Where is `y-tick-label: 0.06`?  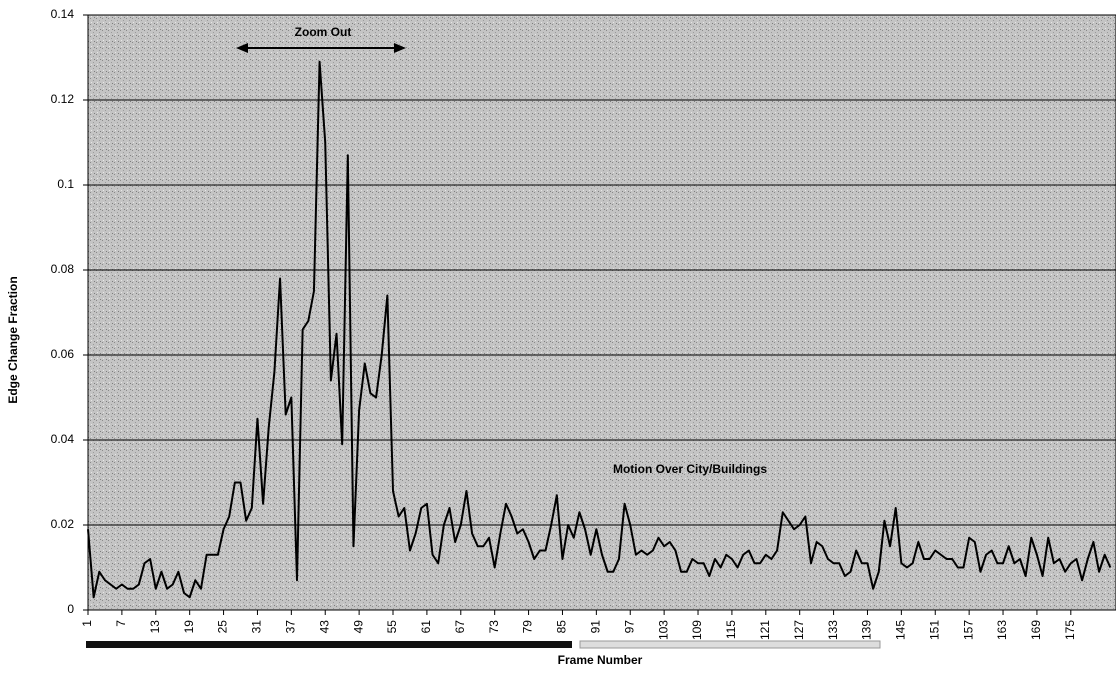
y-tick-label: 0.06 is located at coordinates (63, 354).